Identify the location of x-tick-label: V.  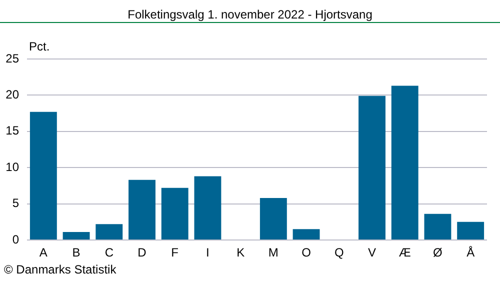
(372, 253).